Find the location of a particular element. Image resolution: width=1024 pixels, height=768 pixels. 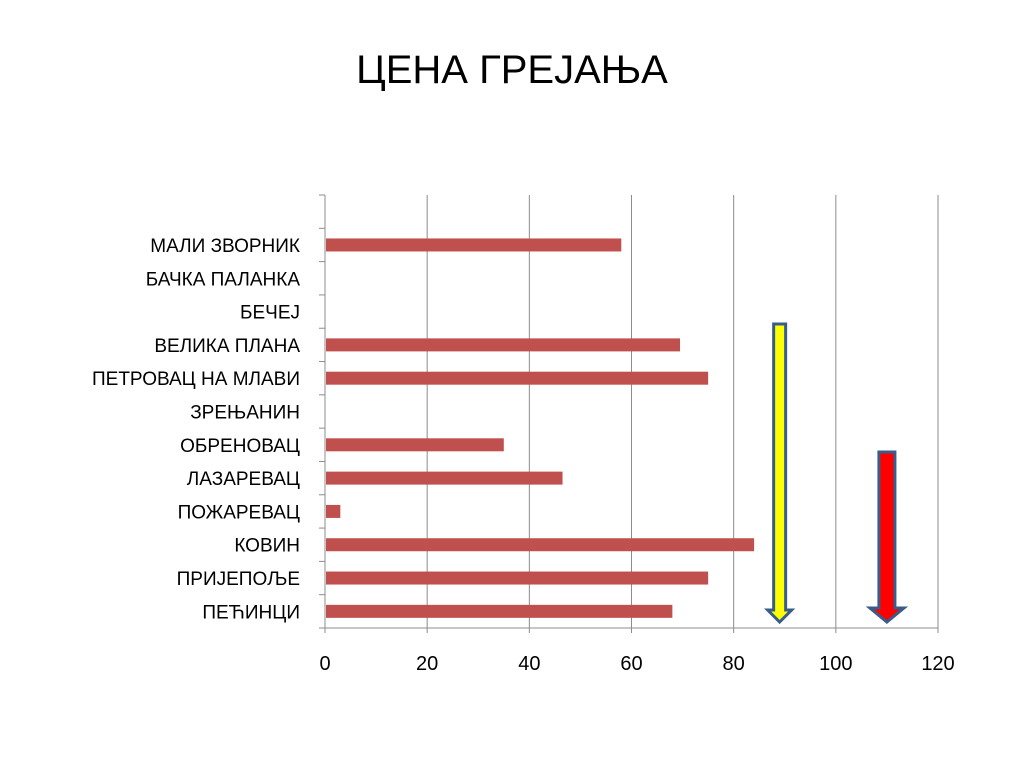

x-tick-label: 60 is located at coordinates (631, 664).